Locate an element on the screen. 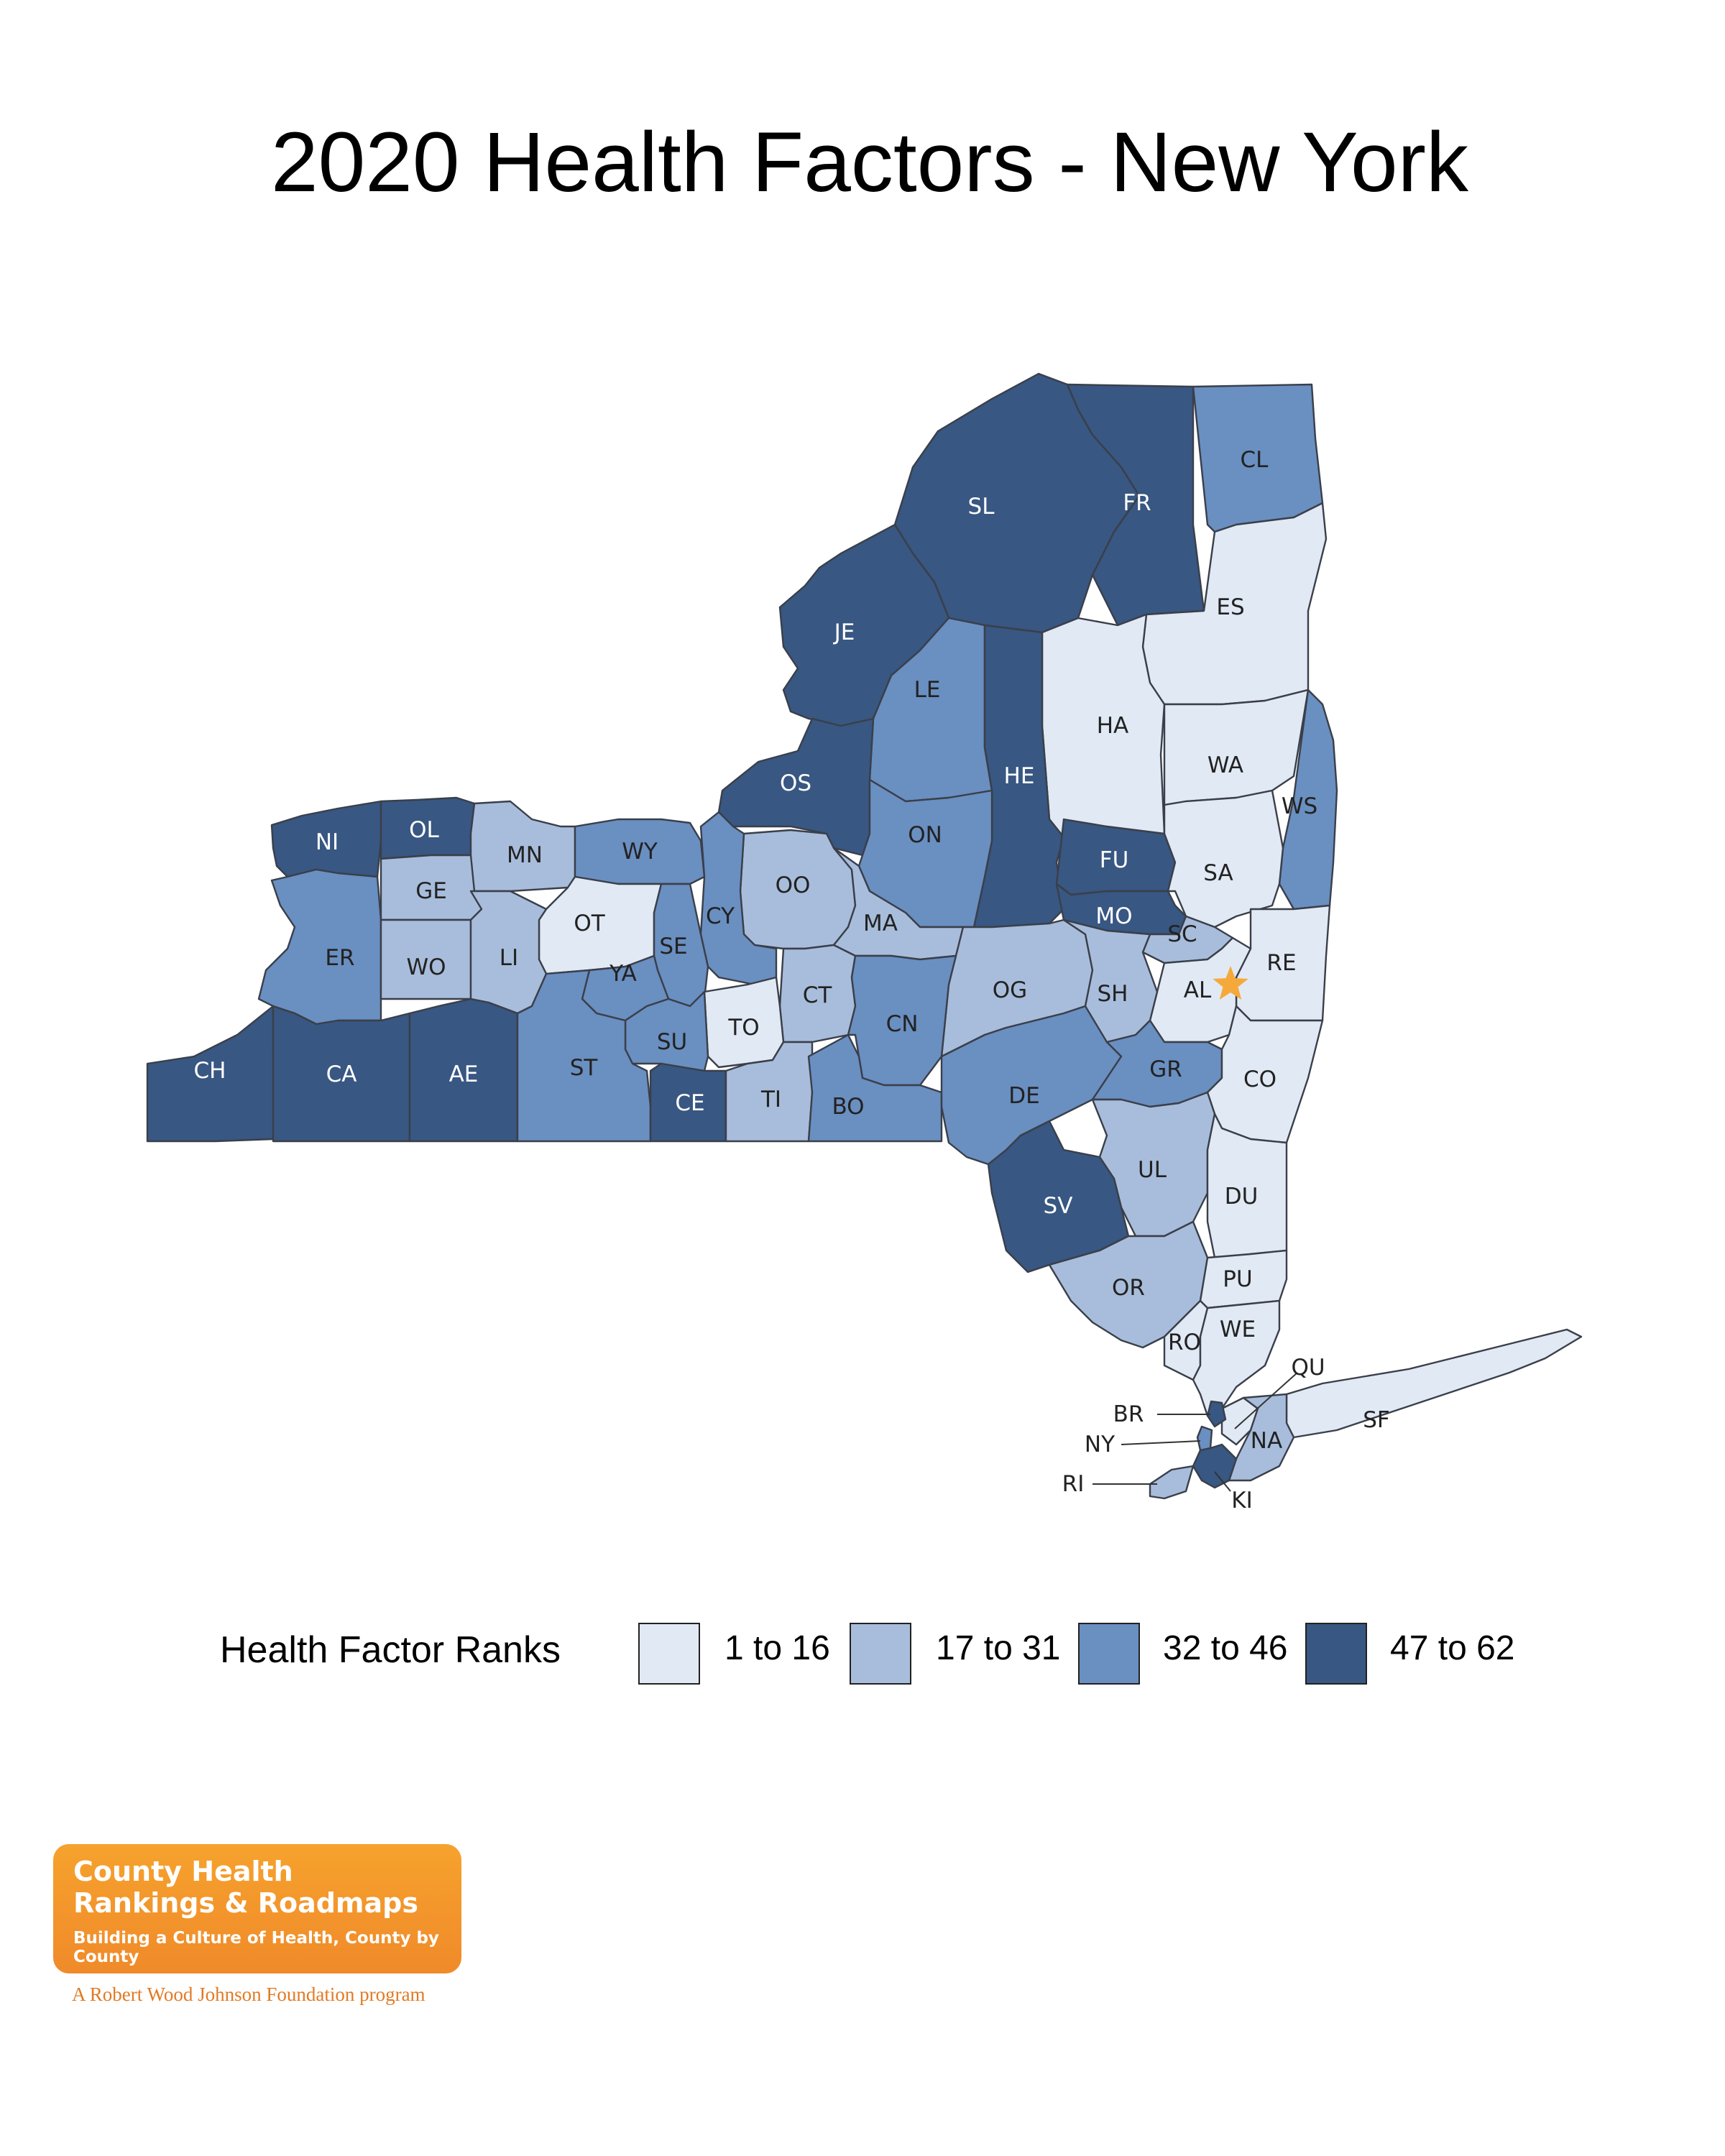 Image resolution: width=1725 pixels, height=2156 pixels. legend-title: Health Factor Ranks is located at coordinates (390, 1650).